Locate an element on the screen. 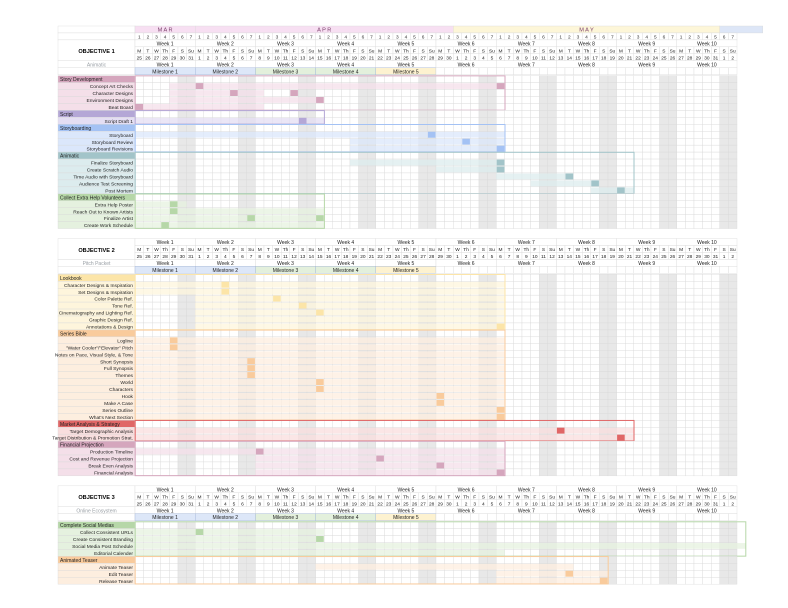 This screenshot has width=788, height=608. date-number: 2 is located at coordinates (629, 38).